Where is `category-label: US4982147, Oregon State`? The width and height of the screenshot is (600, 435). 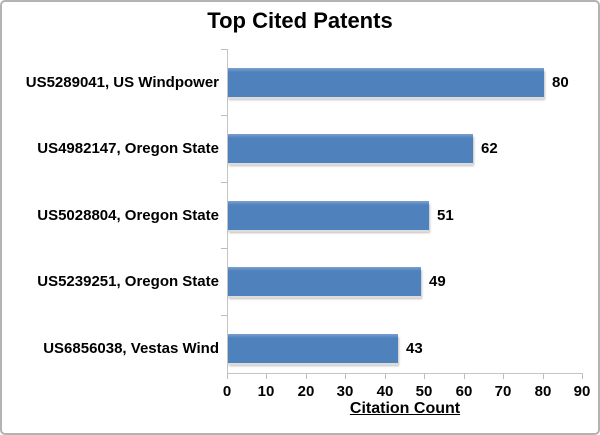 category-label: US4982147, Oregon State is located at coordinates (128, 148).